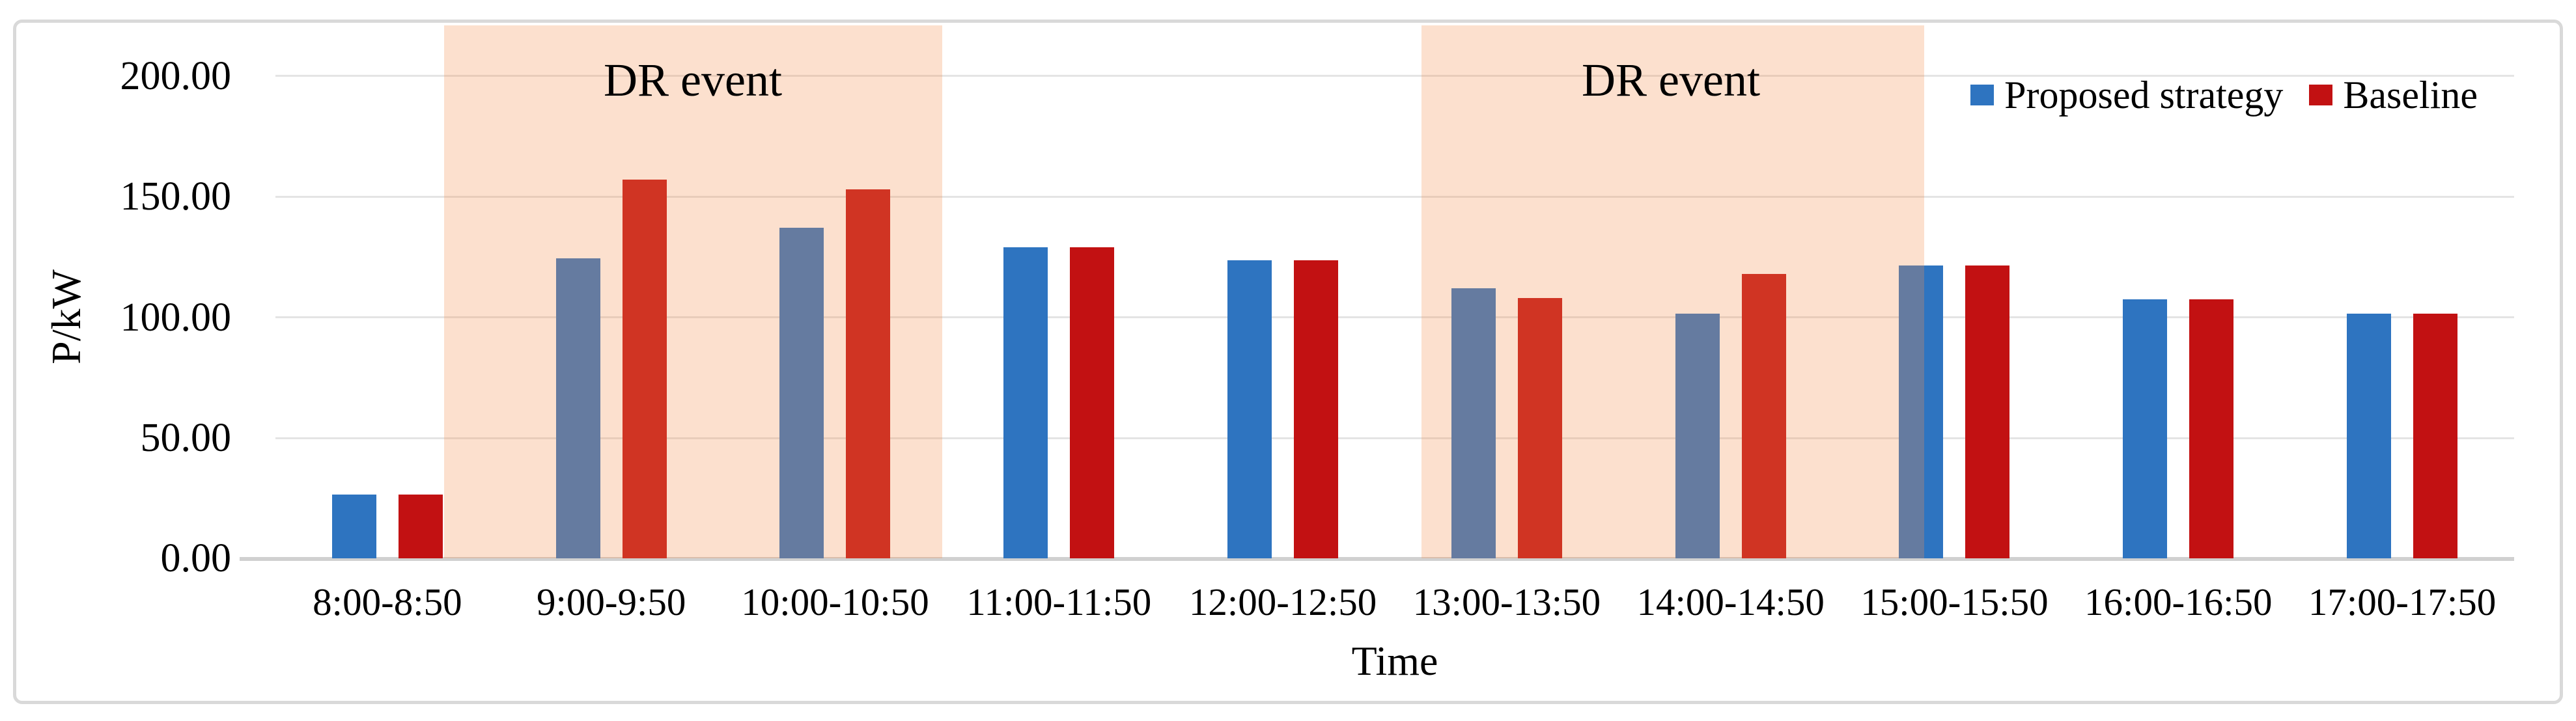 The width and height of the screenshot is (2576, 721). What do you see at coordinates (387, 291) in the screenshot?
I see `slot-8:00` at bounding box center [387, 291].